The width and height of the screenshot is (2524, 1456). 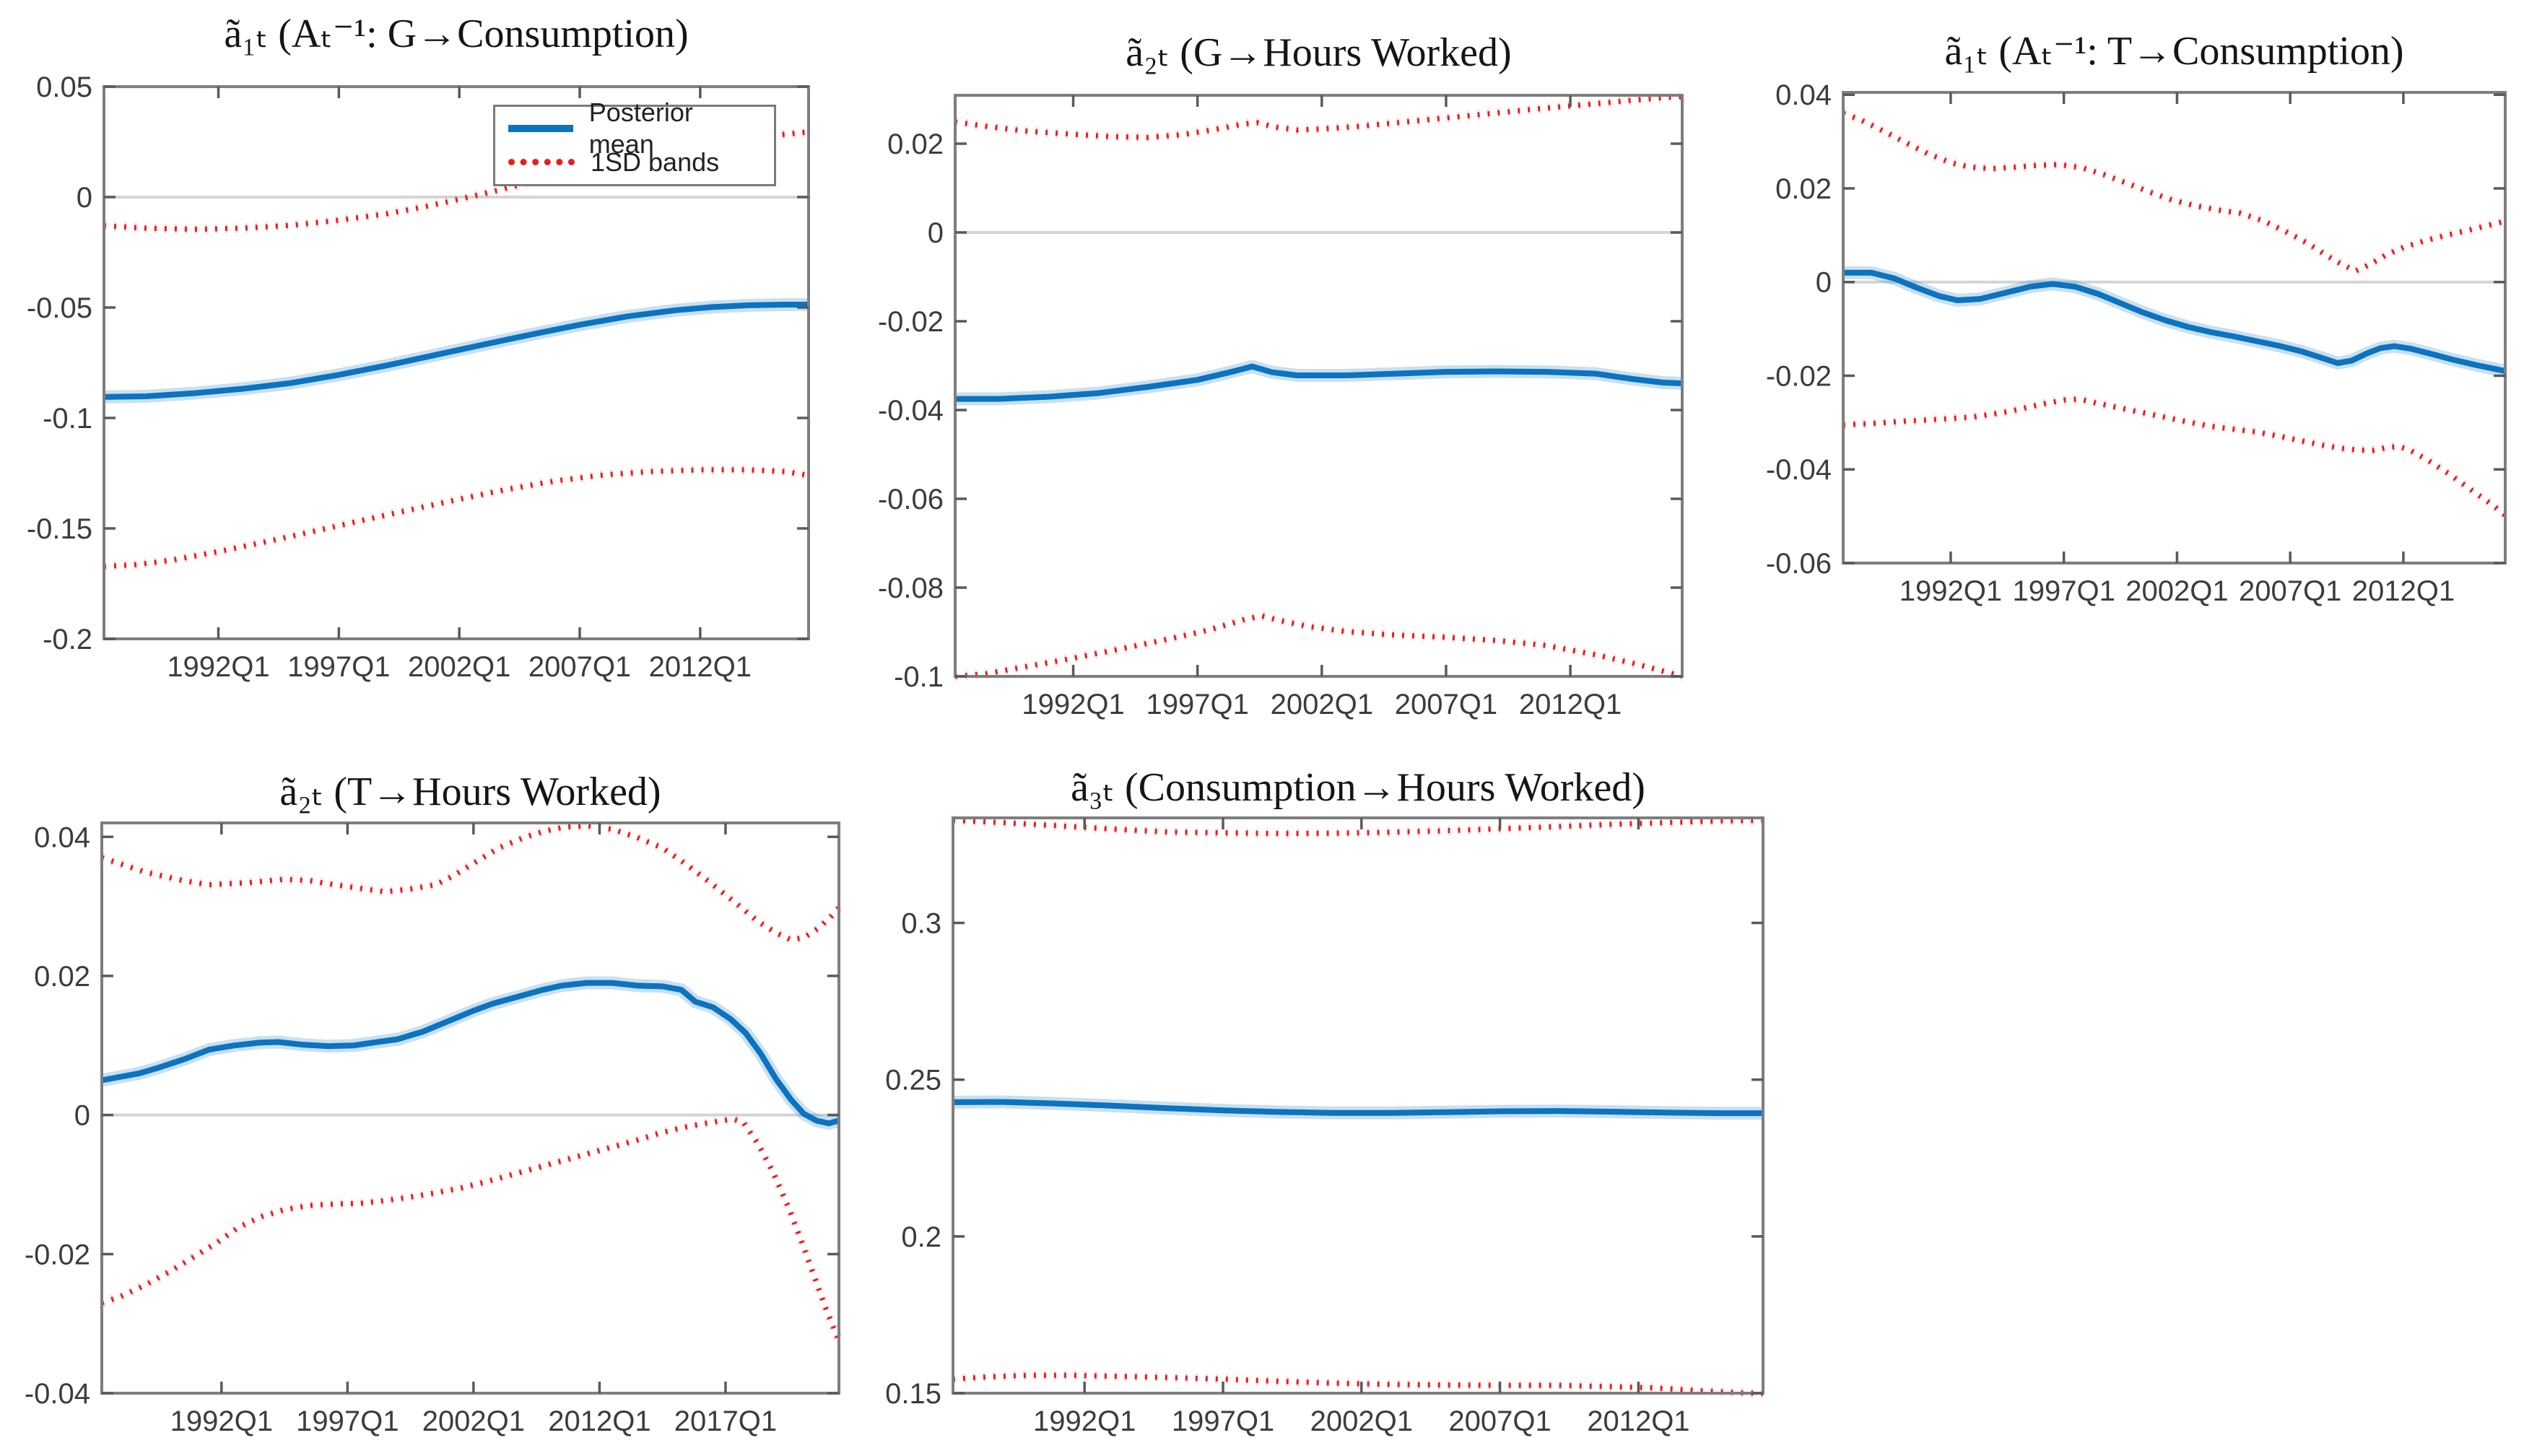 What do you see at coordinates (470, 792) in the screenshot?
I see `chart-title-t-hours-worked: ã₂ₜ (T→Hours Worked)` at bounding box center [470, 792].